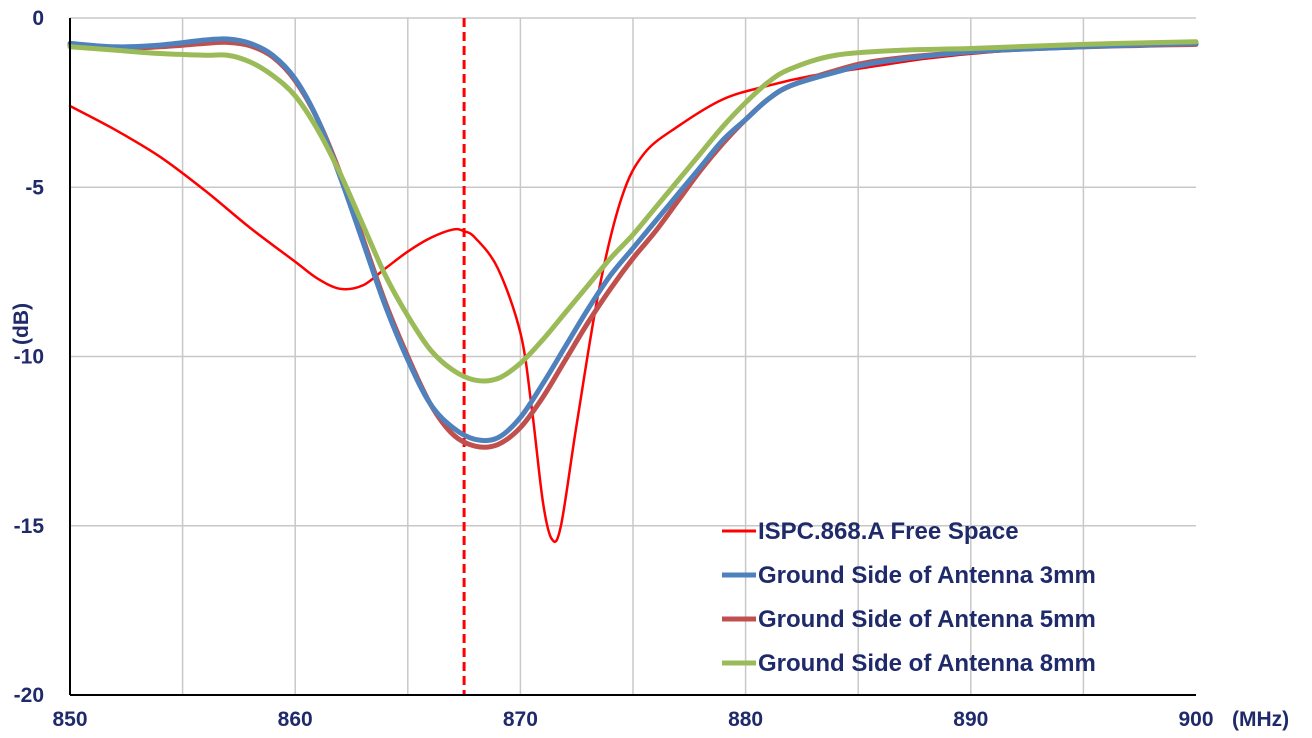 The width and height of the screenshot is (1312, 738). Describe the element at coordinates (745, 719) in the screenshot. I see `x-tick-label: 880` at that location.